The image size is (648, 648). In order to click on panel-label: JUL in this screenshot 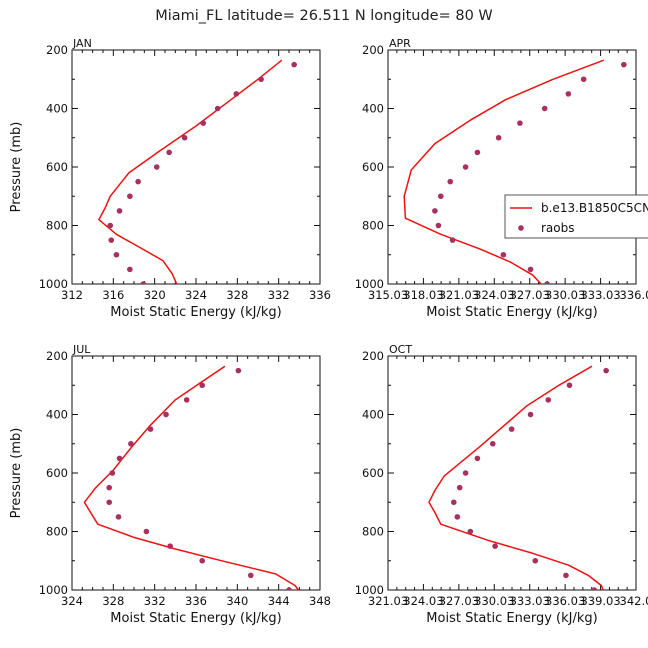, I will do `click(81, 349)`.